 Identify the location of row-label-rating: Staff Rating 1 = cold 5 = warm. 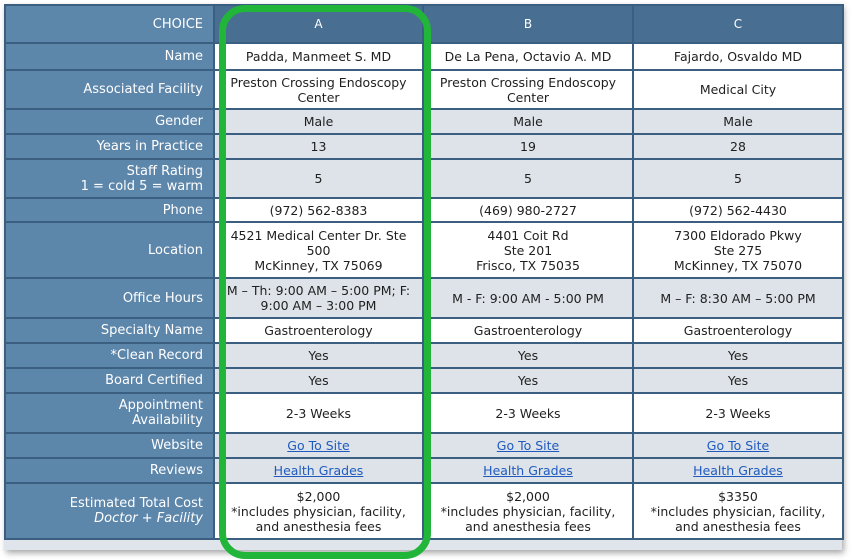
(109, 178).